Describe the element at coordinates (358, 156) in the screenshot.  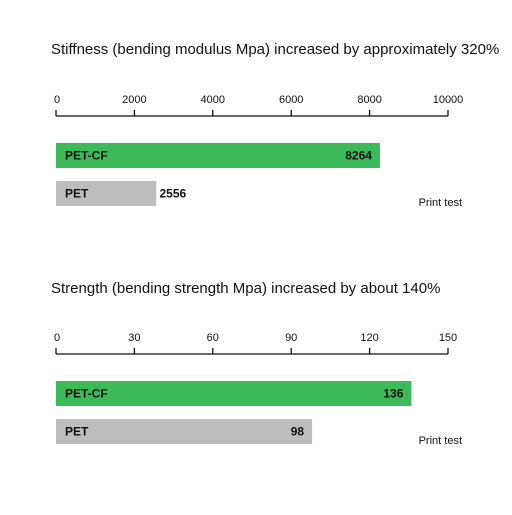
I see `stiffness-bar-value-label: 8264` at that location.